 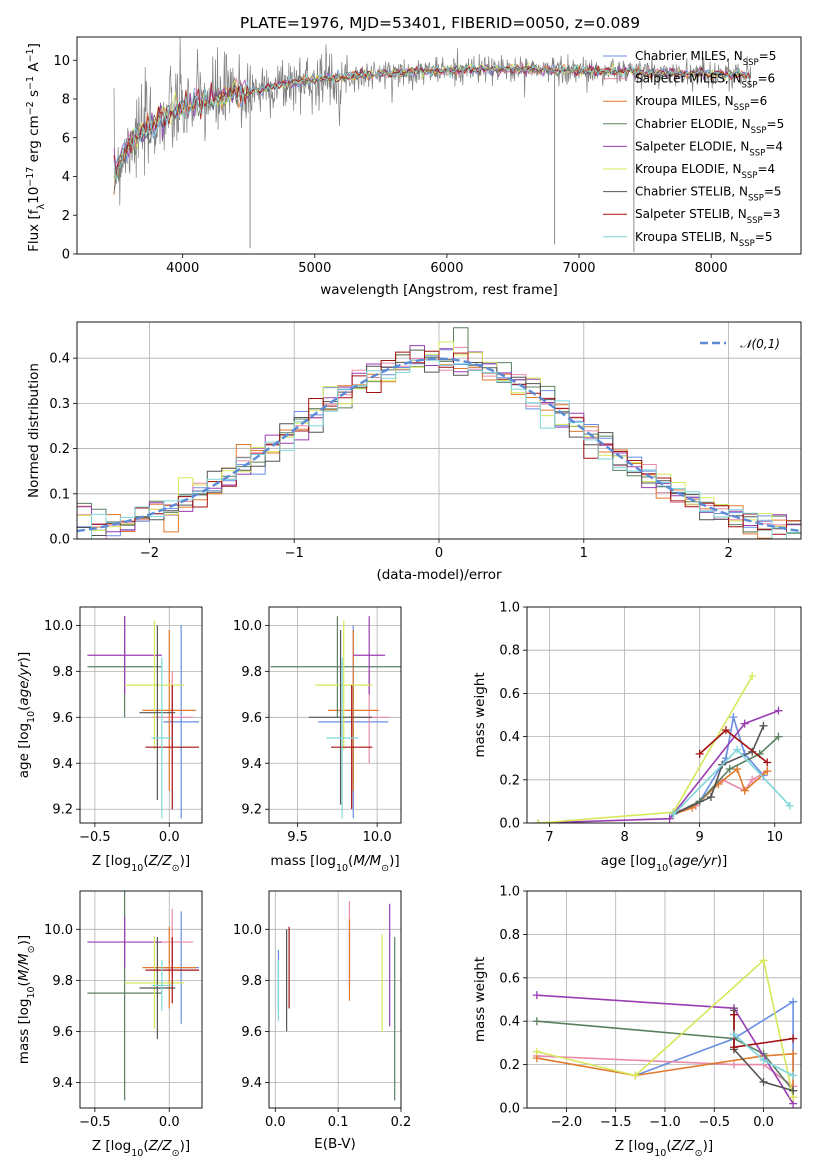 What do you see at coordinates (59, 494) in the screenshot?
I see `y-tick-label: 0.1` at bounding box center [59, 494].